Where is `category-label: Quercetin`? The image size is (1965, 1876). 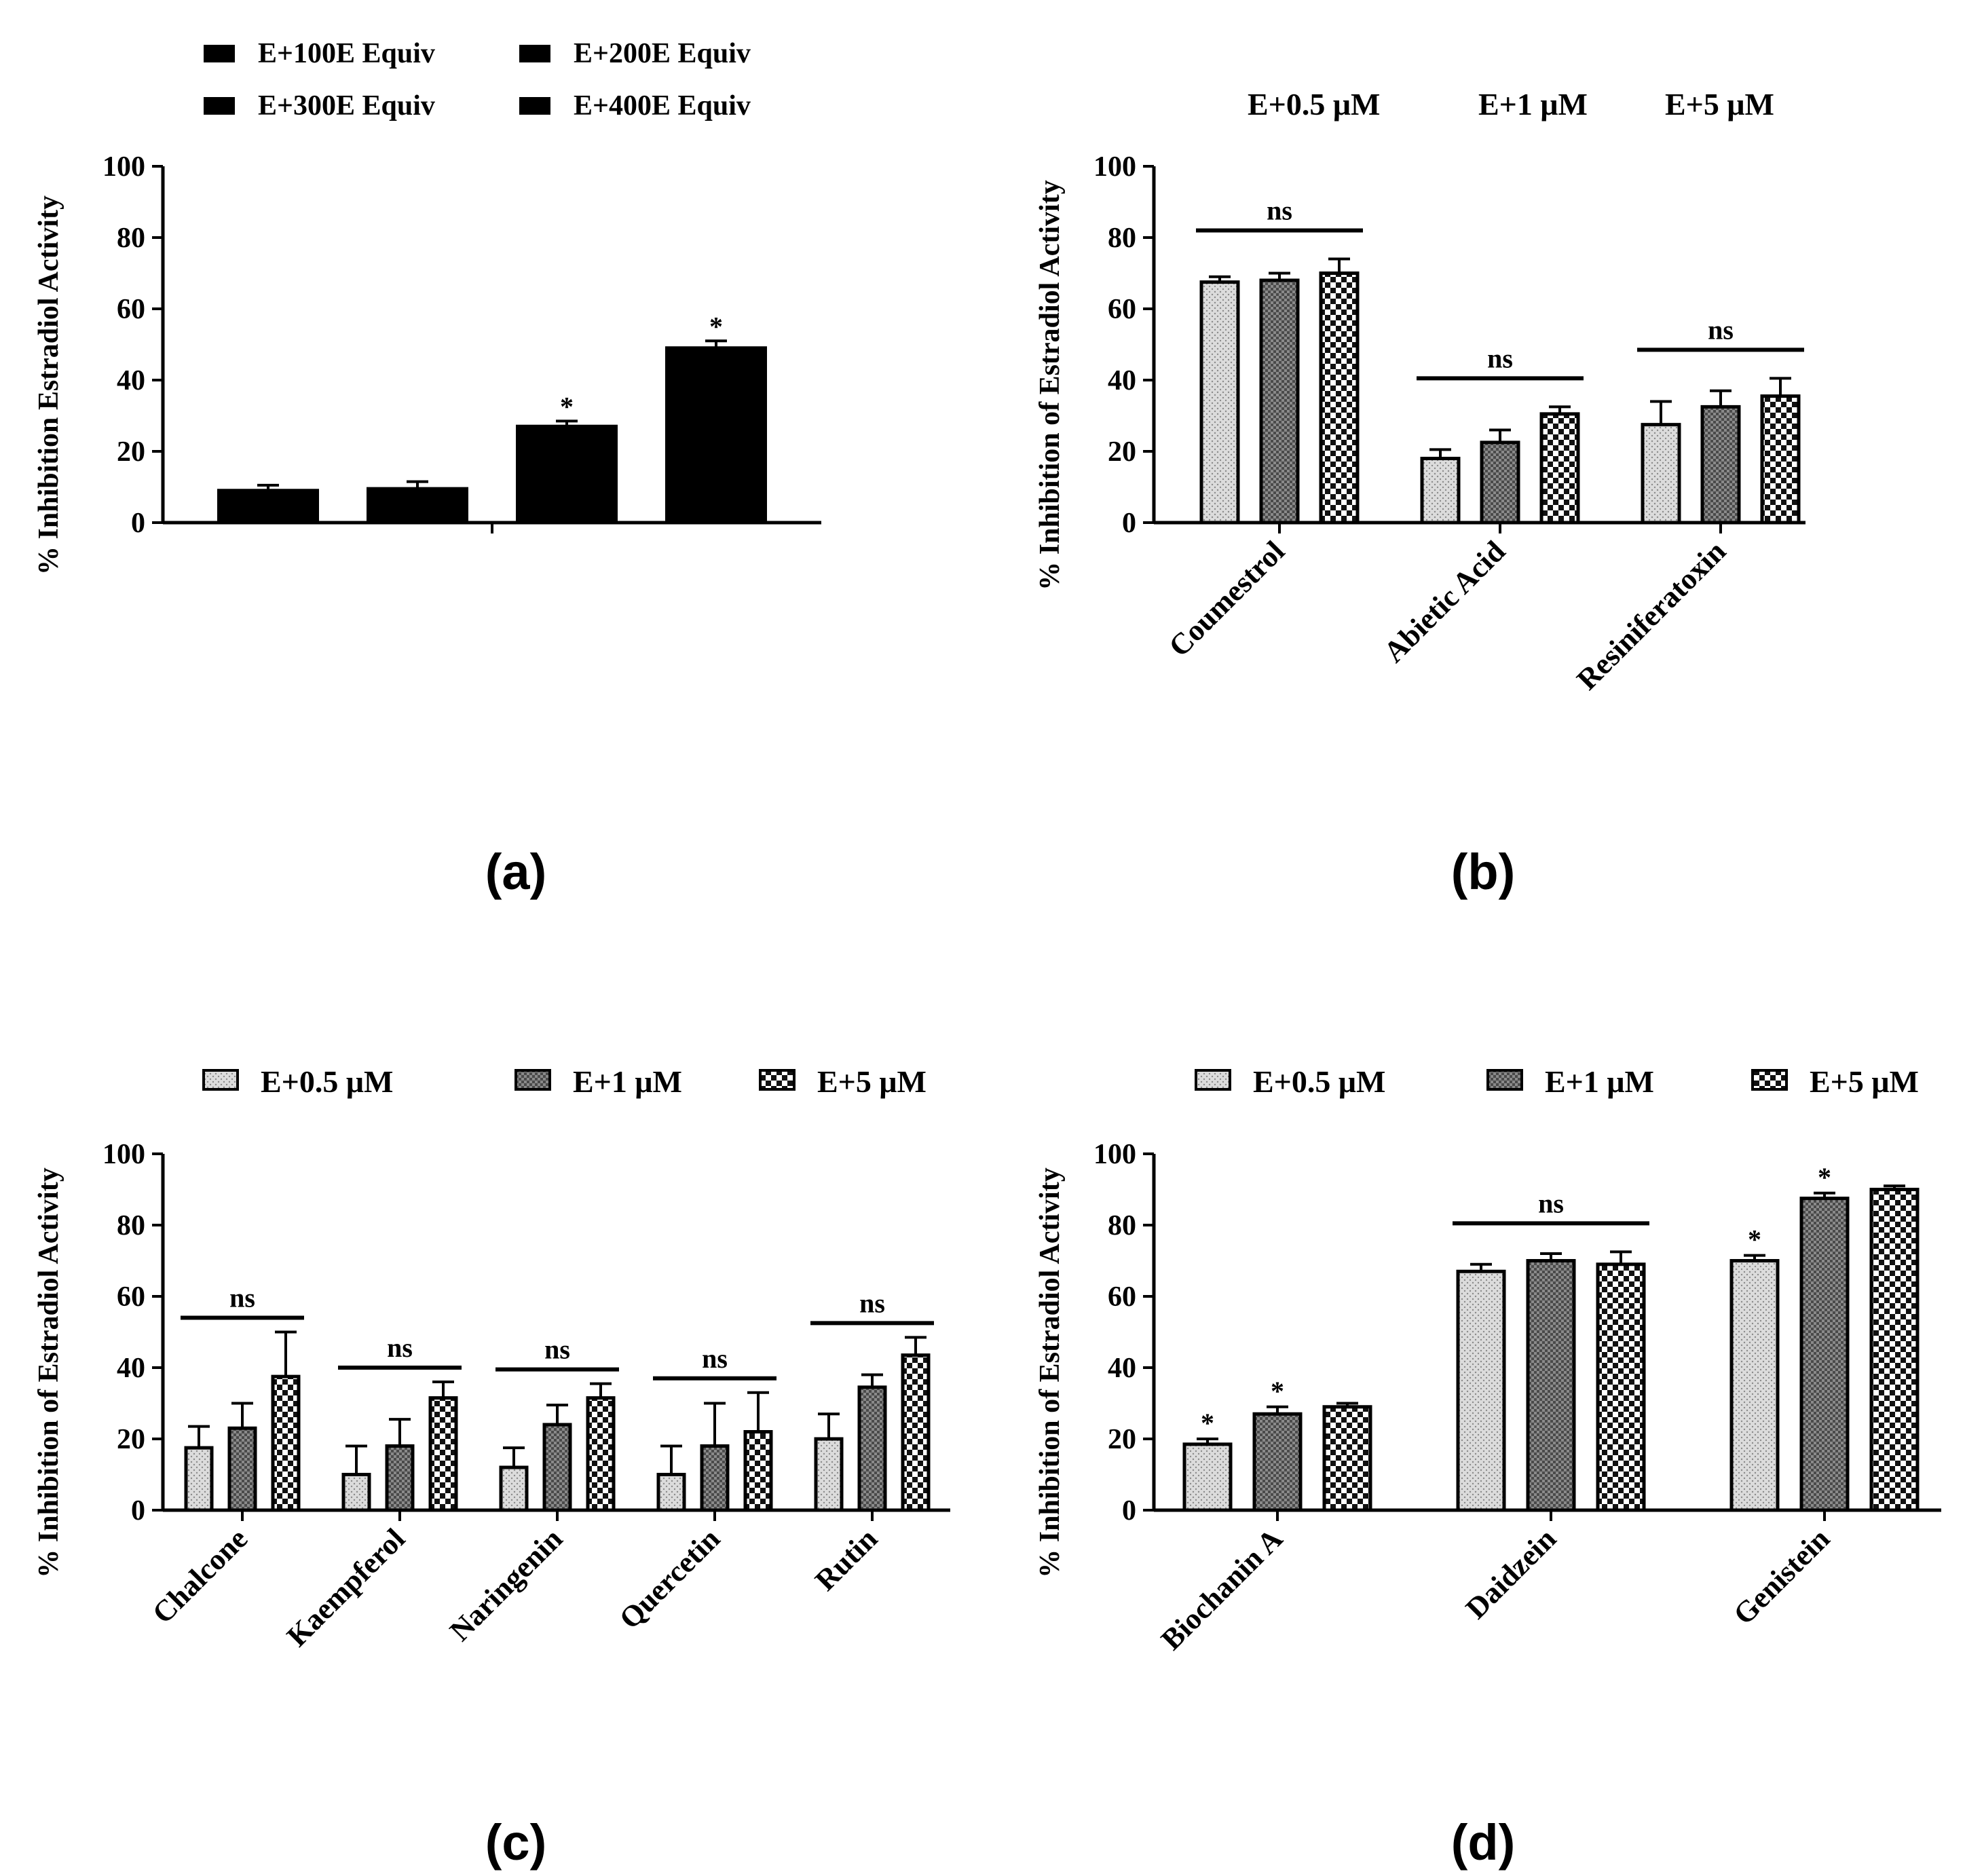 category-label: Quercetin is located at coordinates (669, 1578).